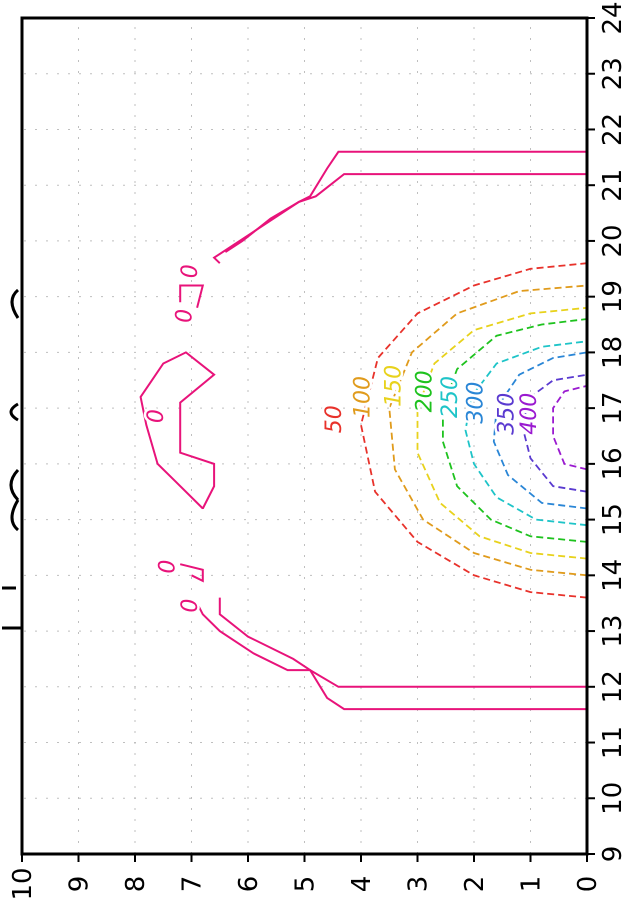 This screenshot has height=910, width=629. I want to click on contour-label-150: 150, so click(394, 386).